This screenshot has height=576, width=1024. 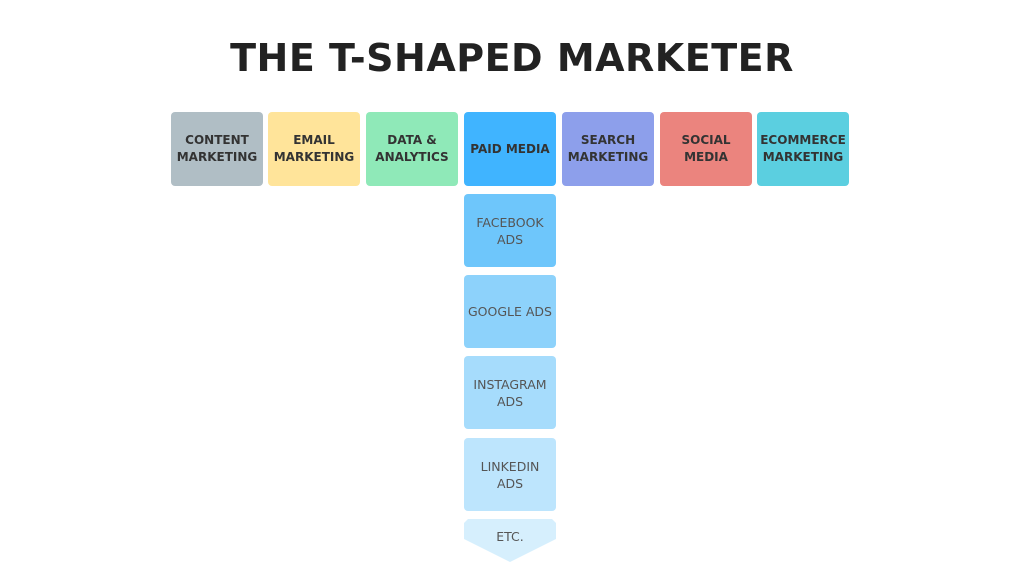 I want to click on skill-box-ecommerce-marketing: ECOMMERCE MARKETING, so click(x=803, y=149).